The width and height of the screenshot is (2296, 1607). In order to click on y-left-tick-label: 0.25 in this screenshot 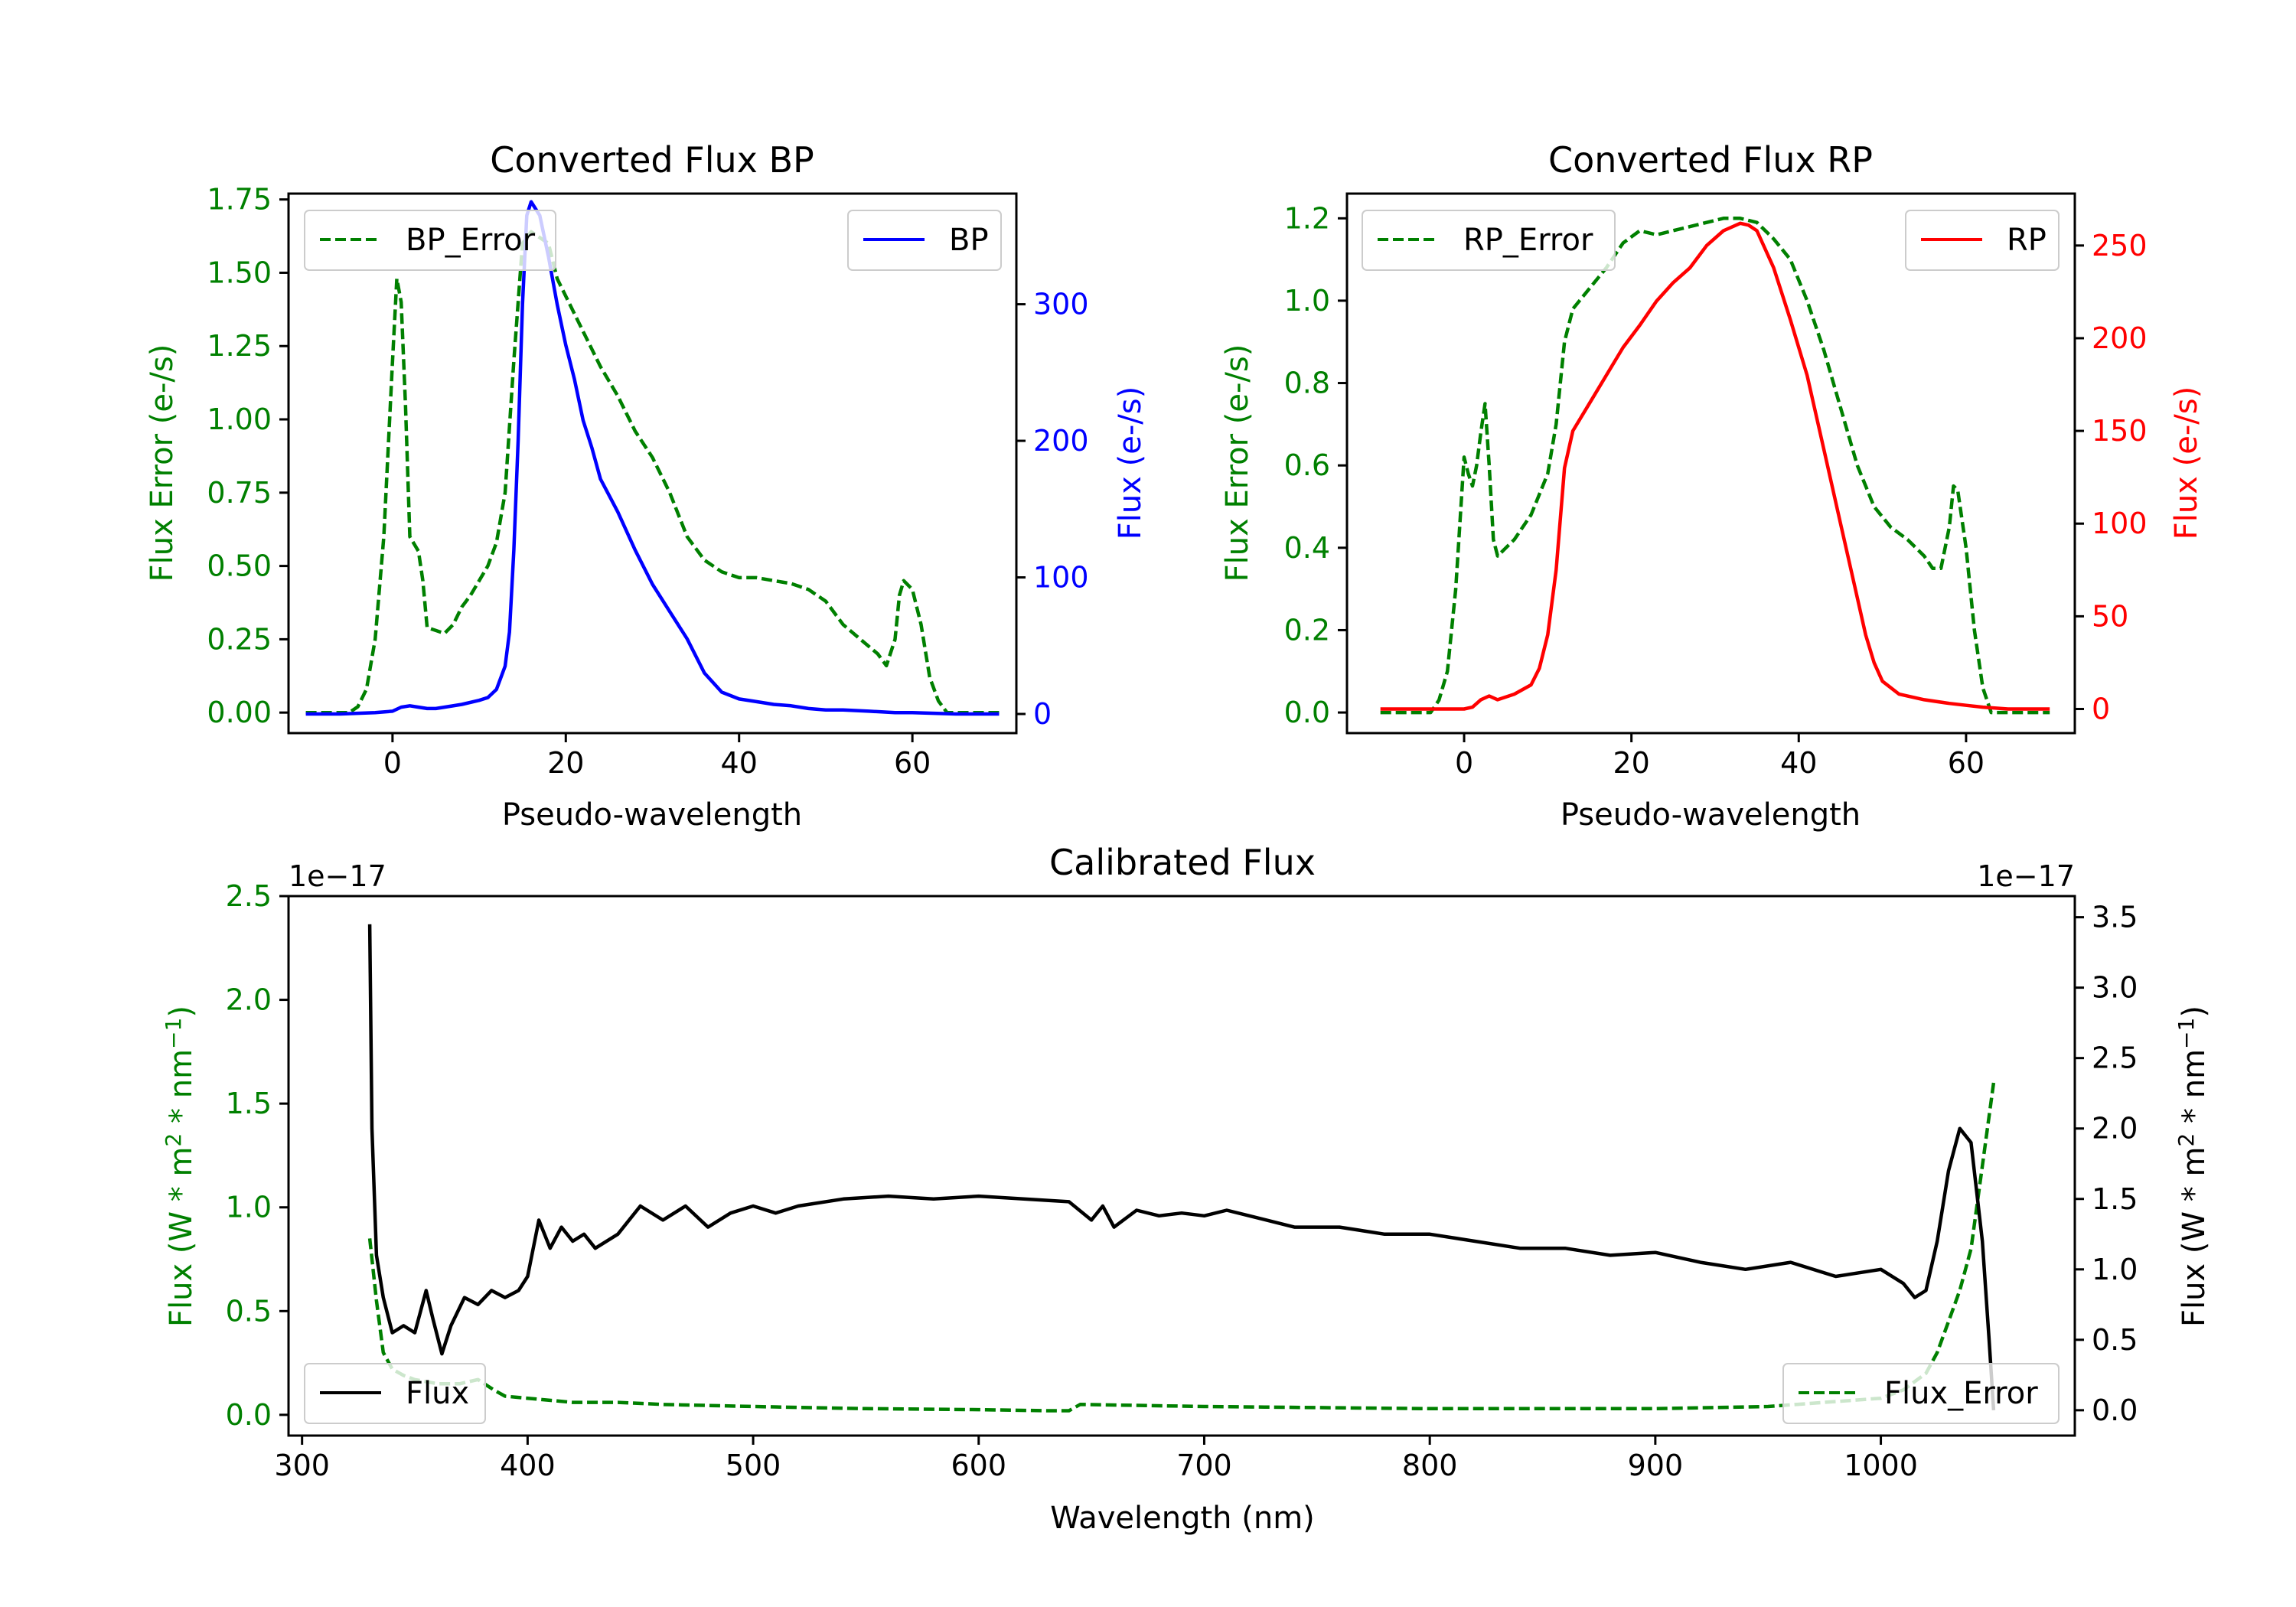, I will do `click(239, 639)`.